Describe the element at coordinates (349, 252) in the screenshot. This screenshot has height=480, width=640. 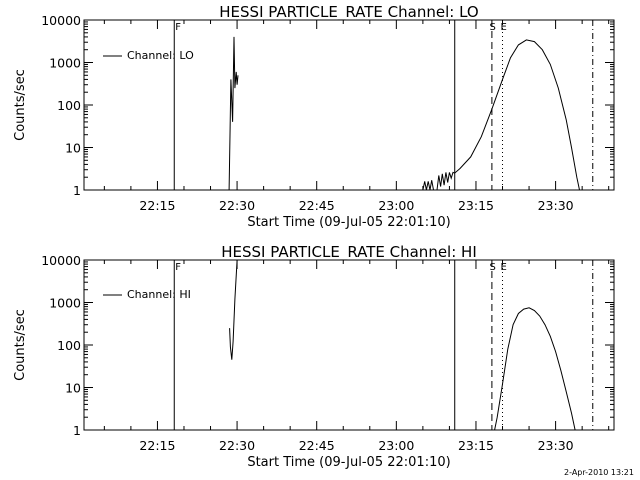
I see `chart-title: HESSI PARTICLE_RATE Channel: HI` at that location.